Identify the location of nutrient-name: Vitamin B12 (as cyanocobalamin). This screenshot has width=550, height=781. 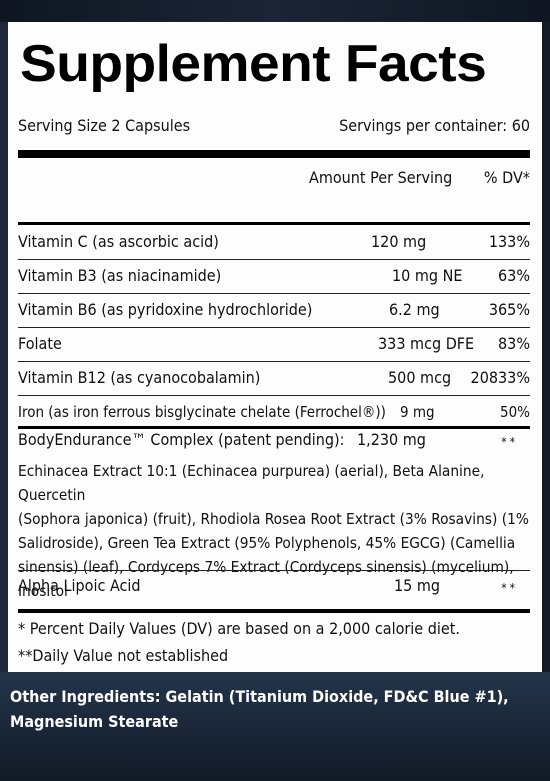
(139, 377).